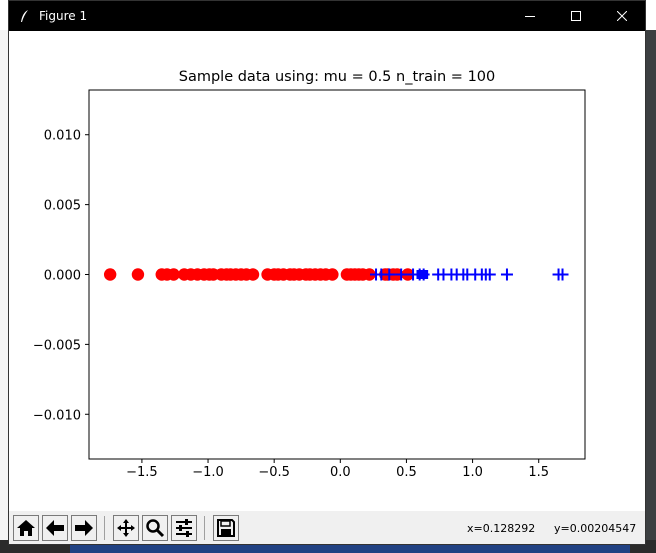  I want to click on background-editor-left, so click(4, 285).